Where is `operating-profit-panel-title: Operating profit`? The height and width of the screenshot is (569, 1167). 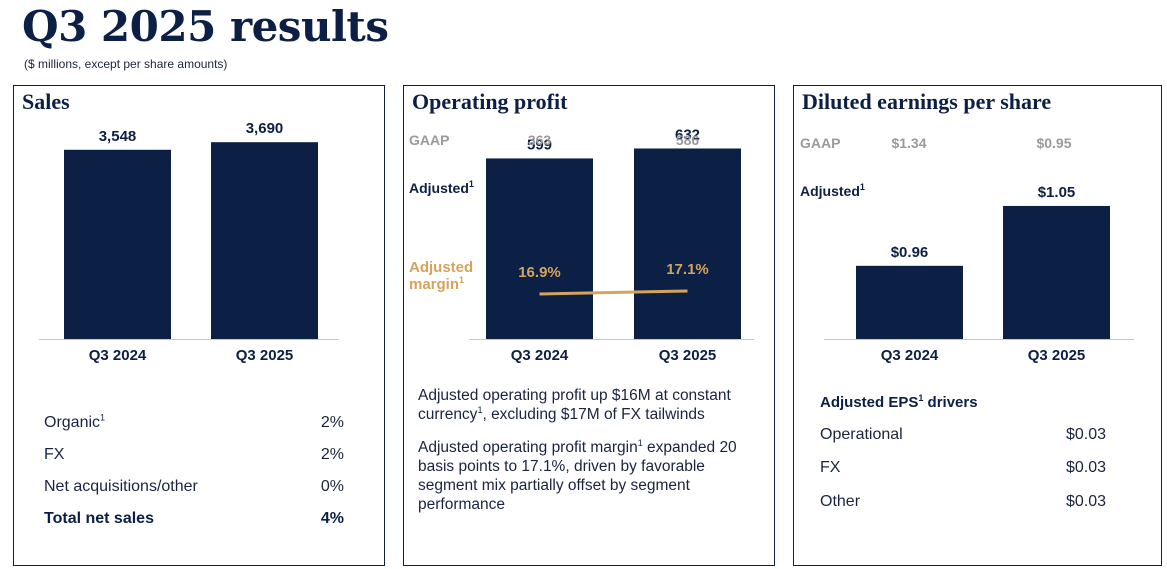
operating-profit-panel-title: Operating profit is located at coordinates (490, 101).